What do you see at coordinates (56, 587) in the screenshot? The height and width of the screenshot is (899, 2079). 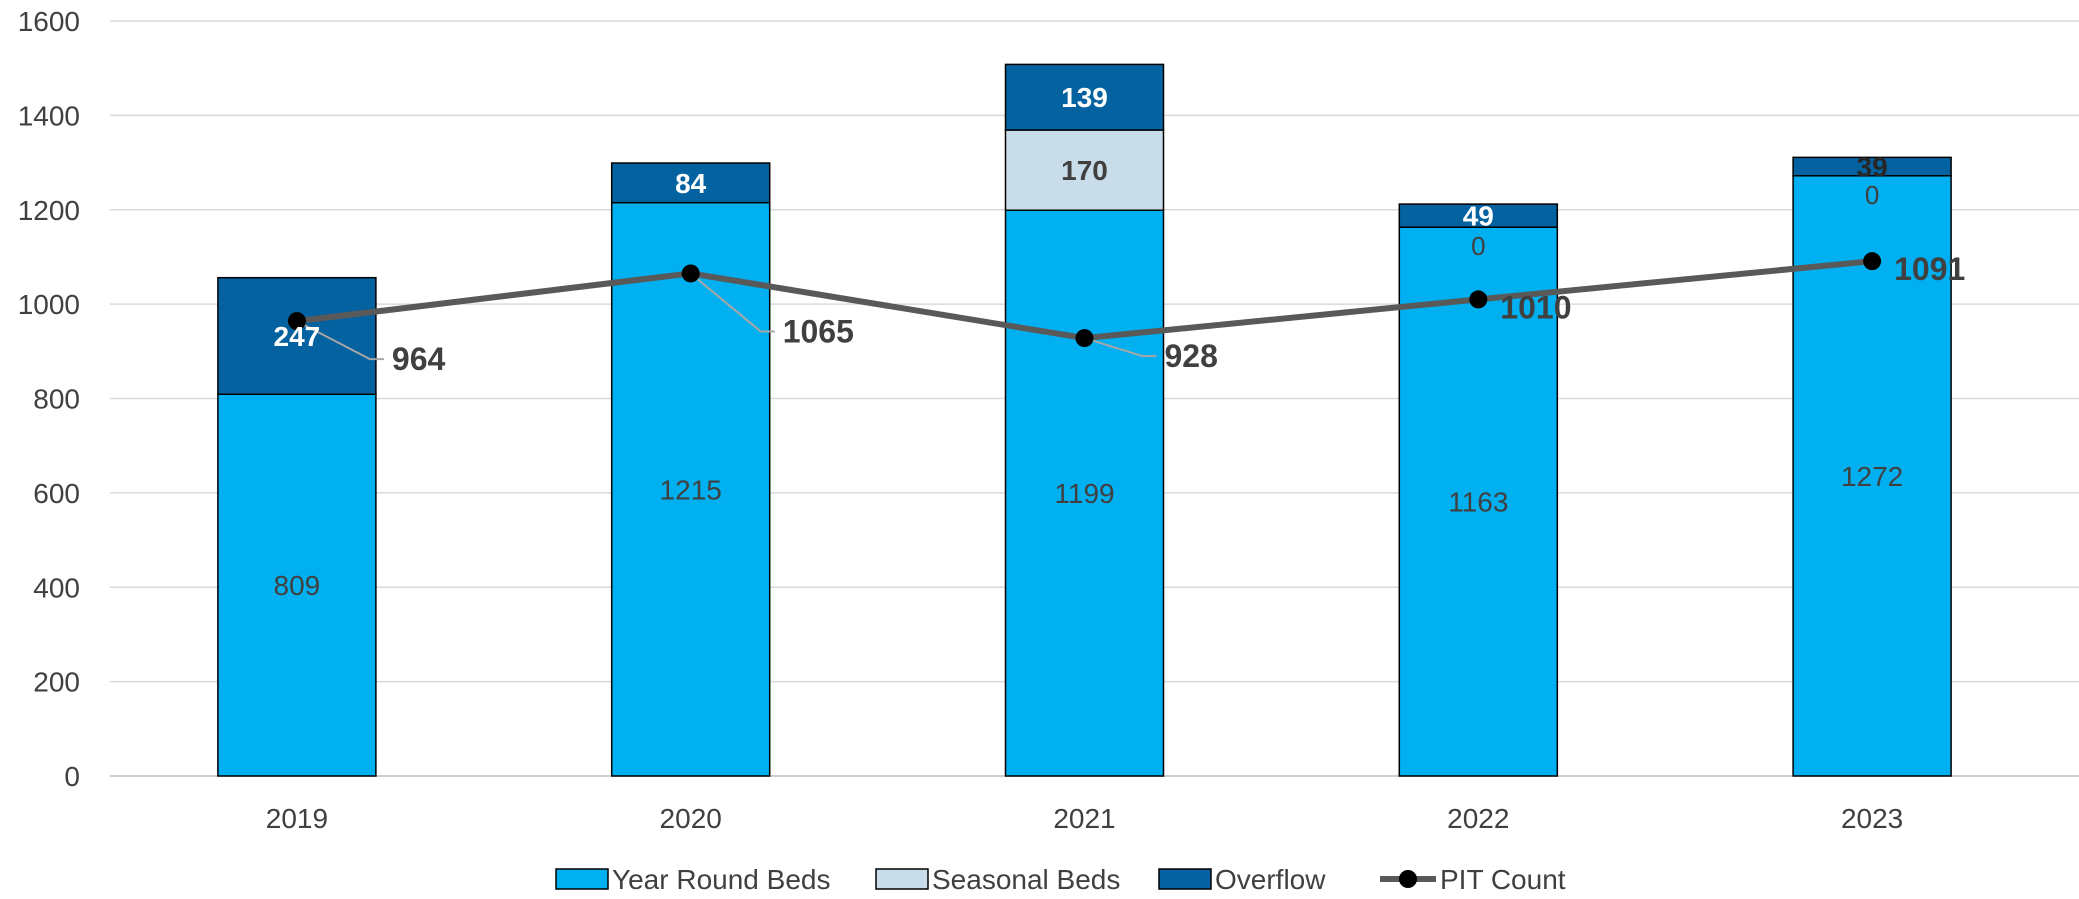 I see `y-tick-label: 400` at bounding box center [56, 587].